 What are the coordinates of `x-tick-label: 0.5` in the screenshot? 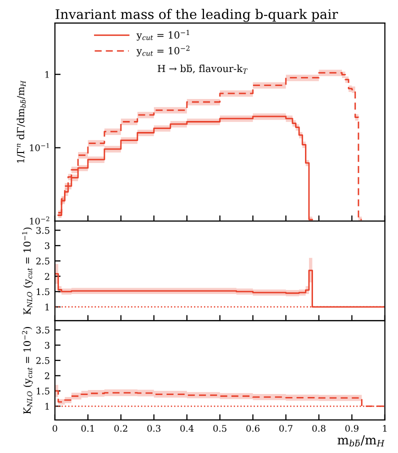 It's located at (219, 428).